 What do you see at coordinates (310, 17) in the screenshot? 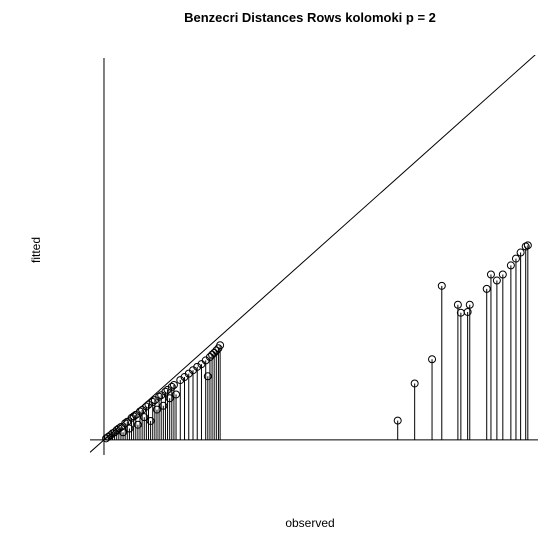
I see `chart-title: Benzecri Distances Rows kolomoki p = 2` at bounding box center [310, 17].